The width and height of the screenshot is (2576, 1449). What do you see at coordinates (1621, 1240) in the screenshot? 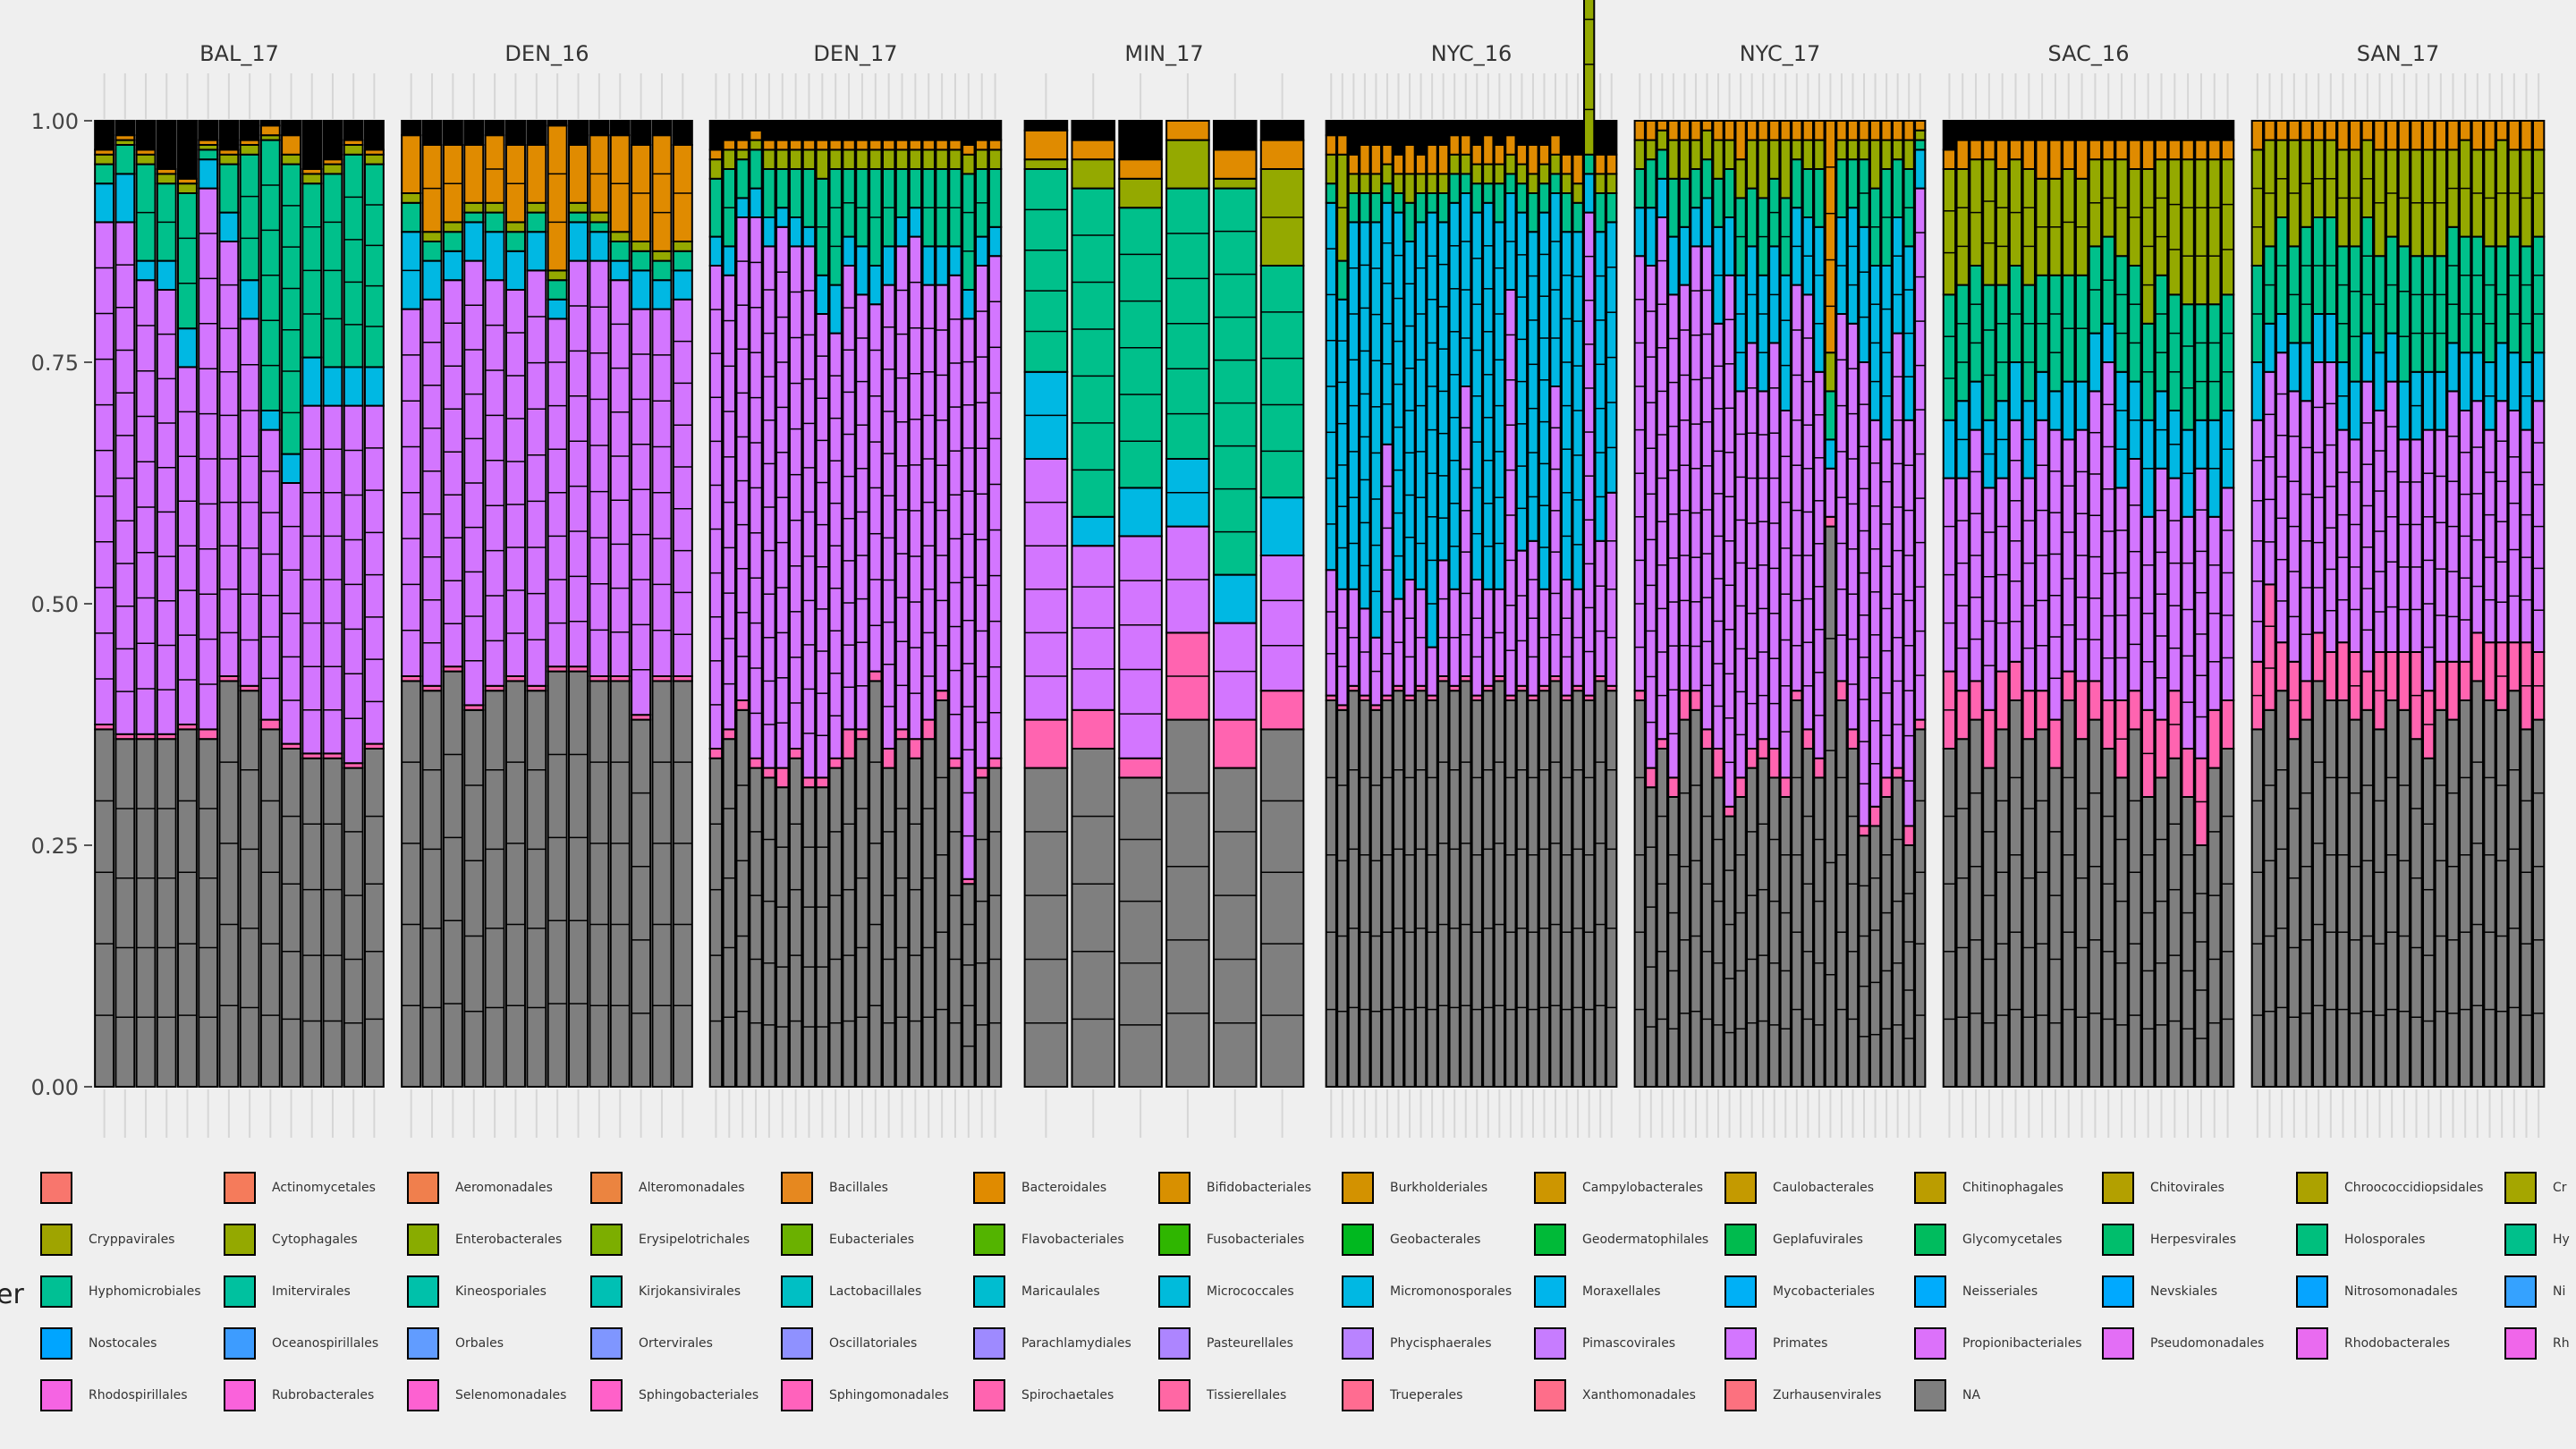
I see `legend-entry: Geodermatophilales` at bounding box center [1621, 1240].